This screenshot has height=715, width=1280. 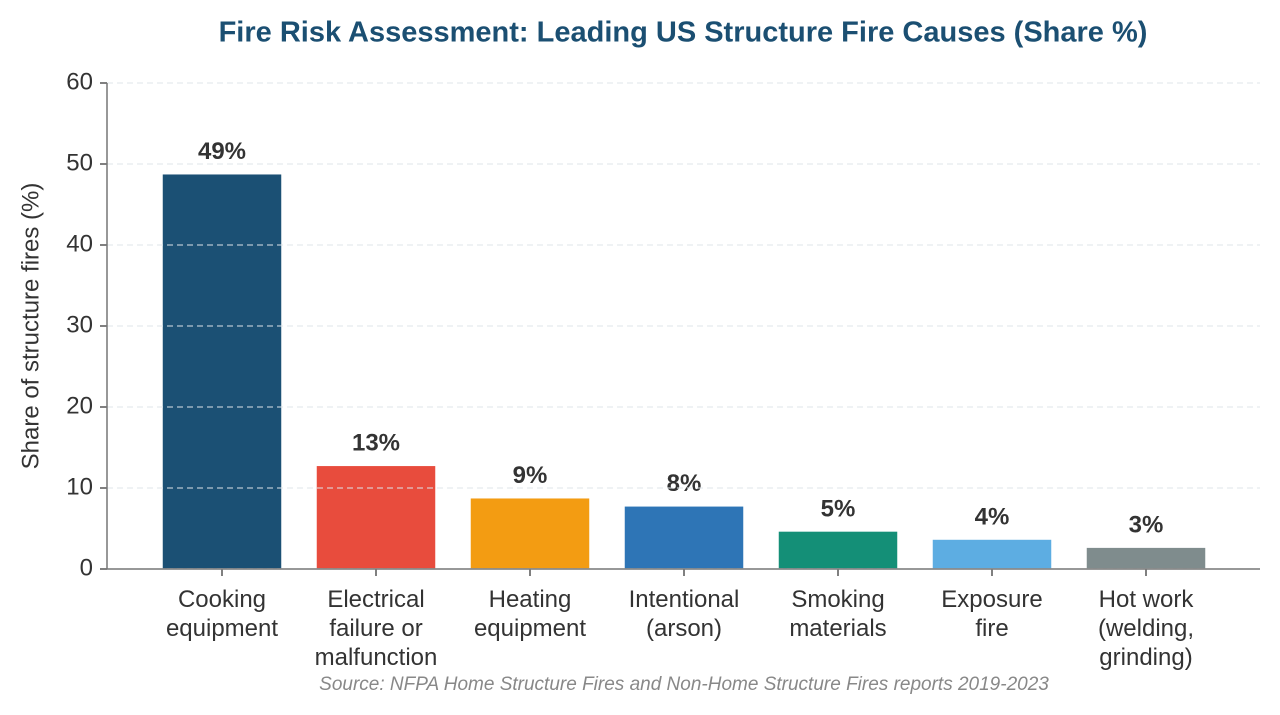 I want to click on y-tick-label: 10, so click(x=79, y=486).